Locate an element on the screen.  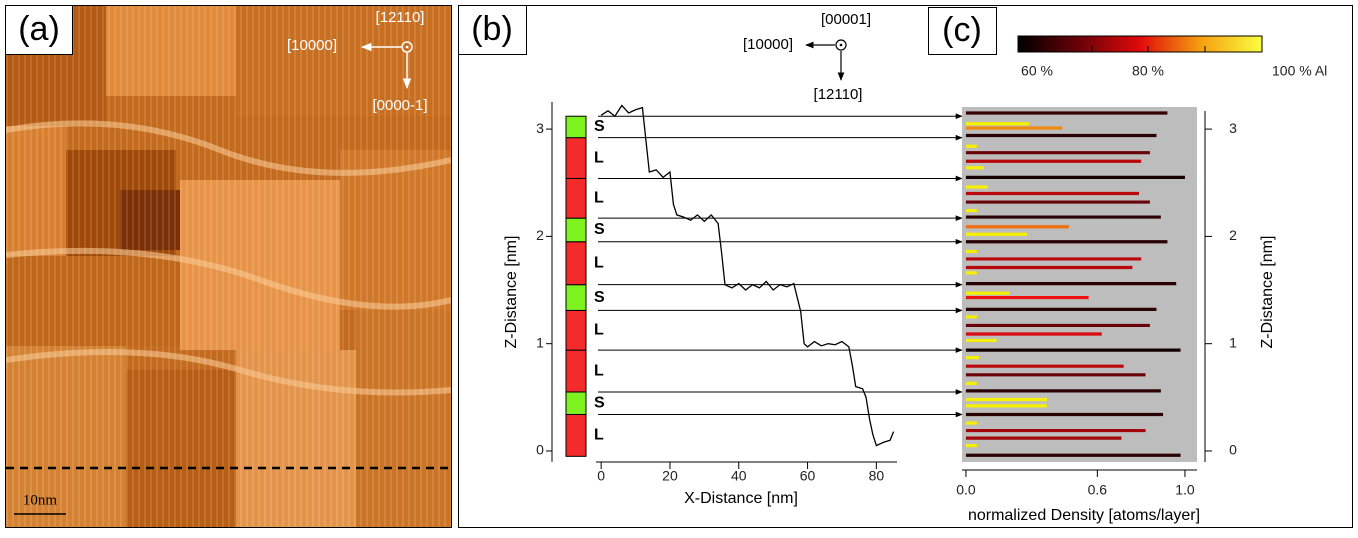
x-tick-label: 20 is located at coordinates (670, 476).